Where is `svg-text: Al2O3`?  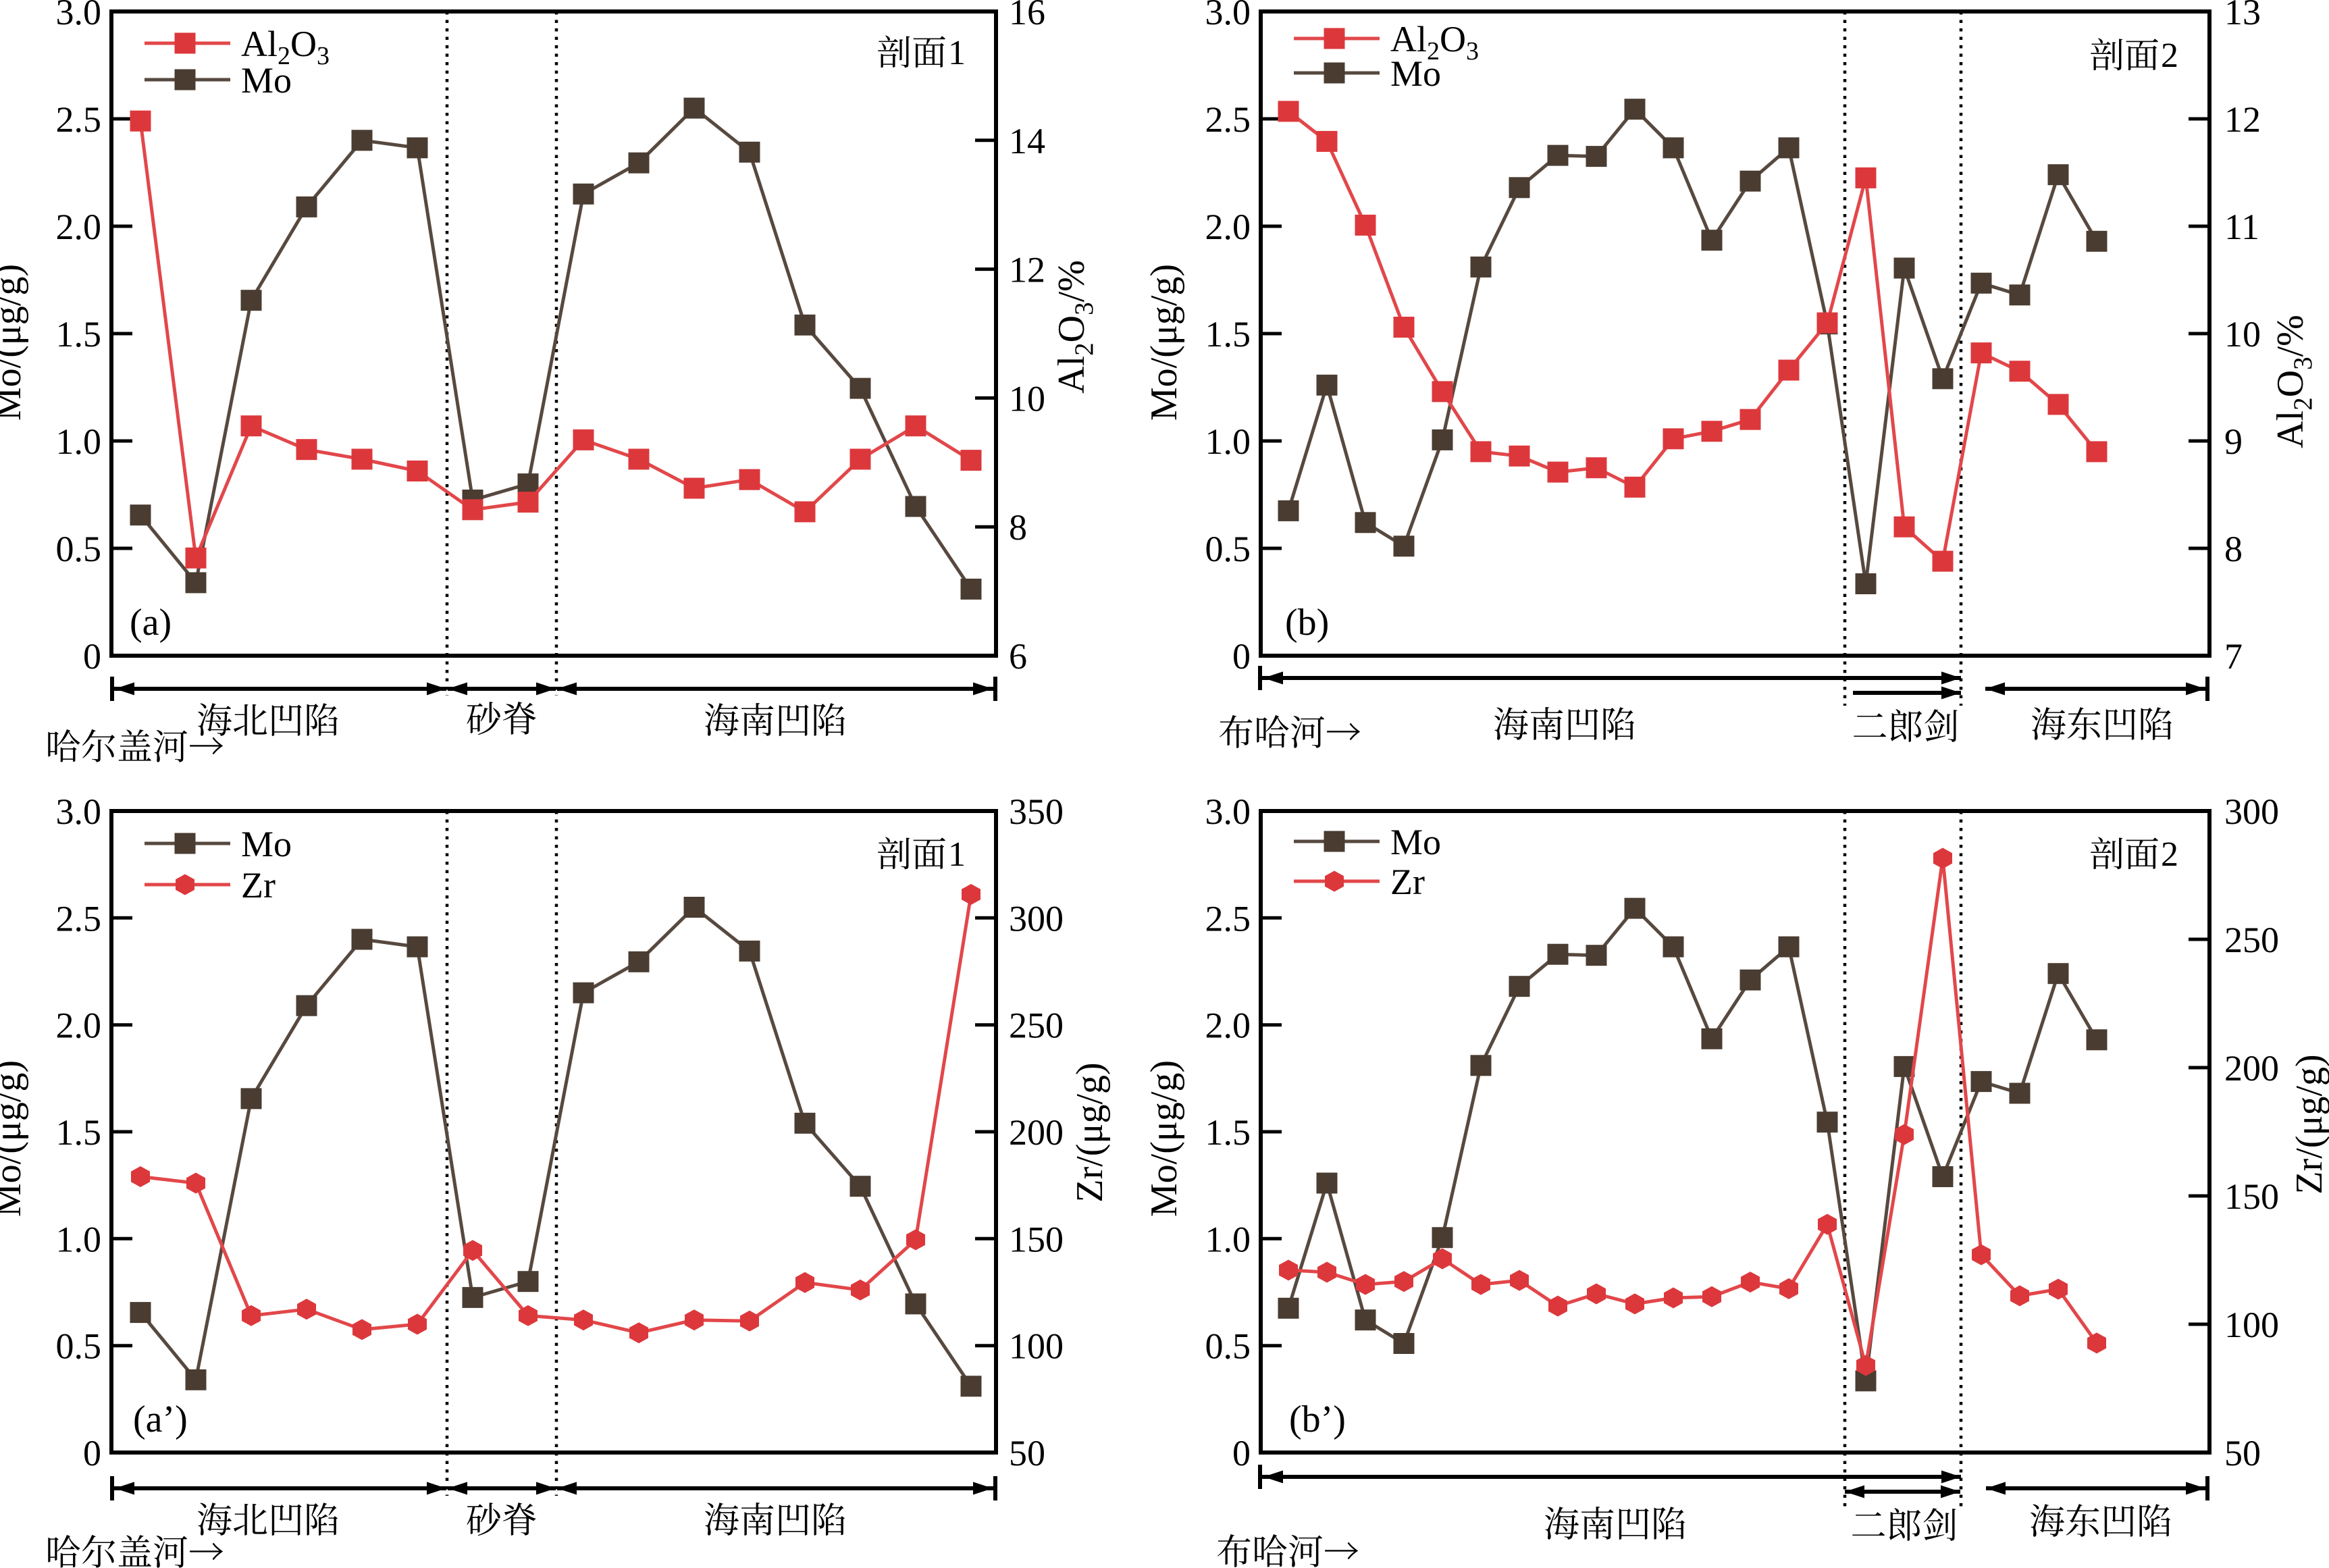
svg-text: Al2O3 is located at coordinates (1434, 42).